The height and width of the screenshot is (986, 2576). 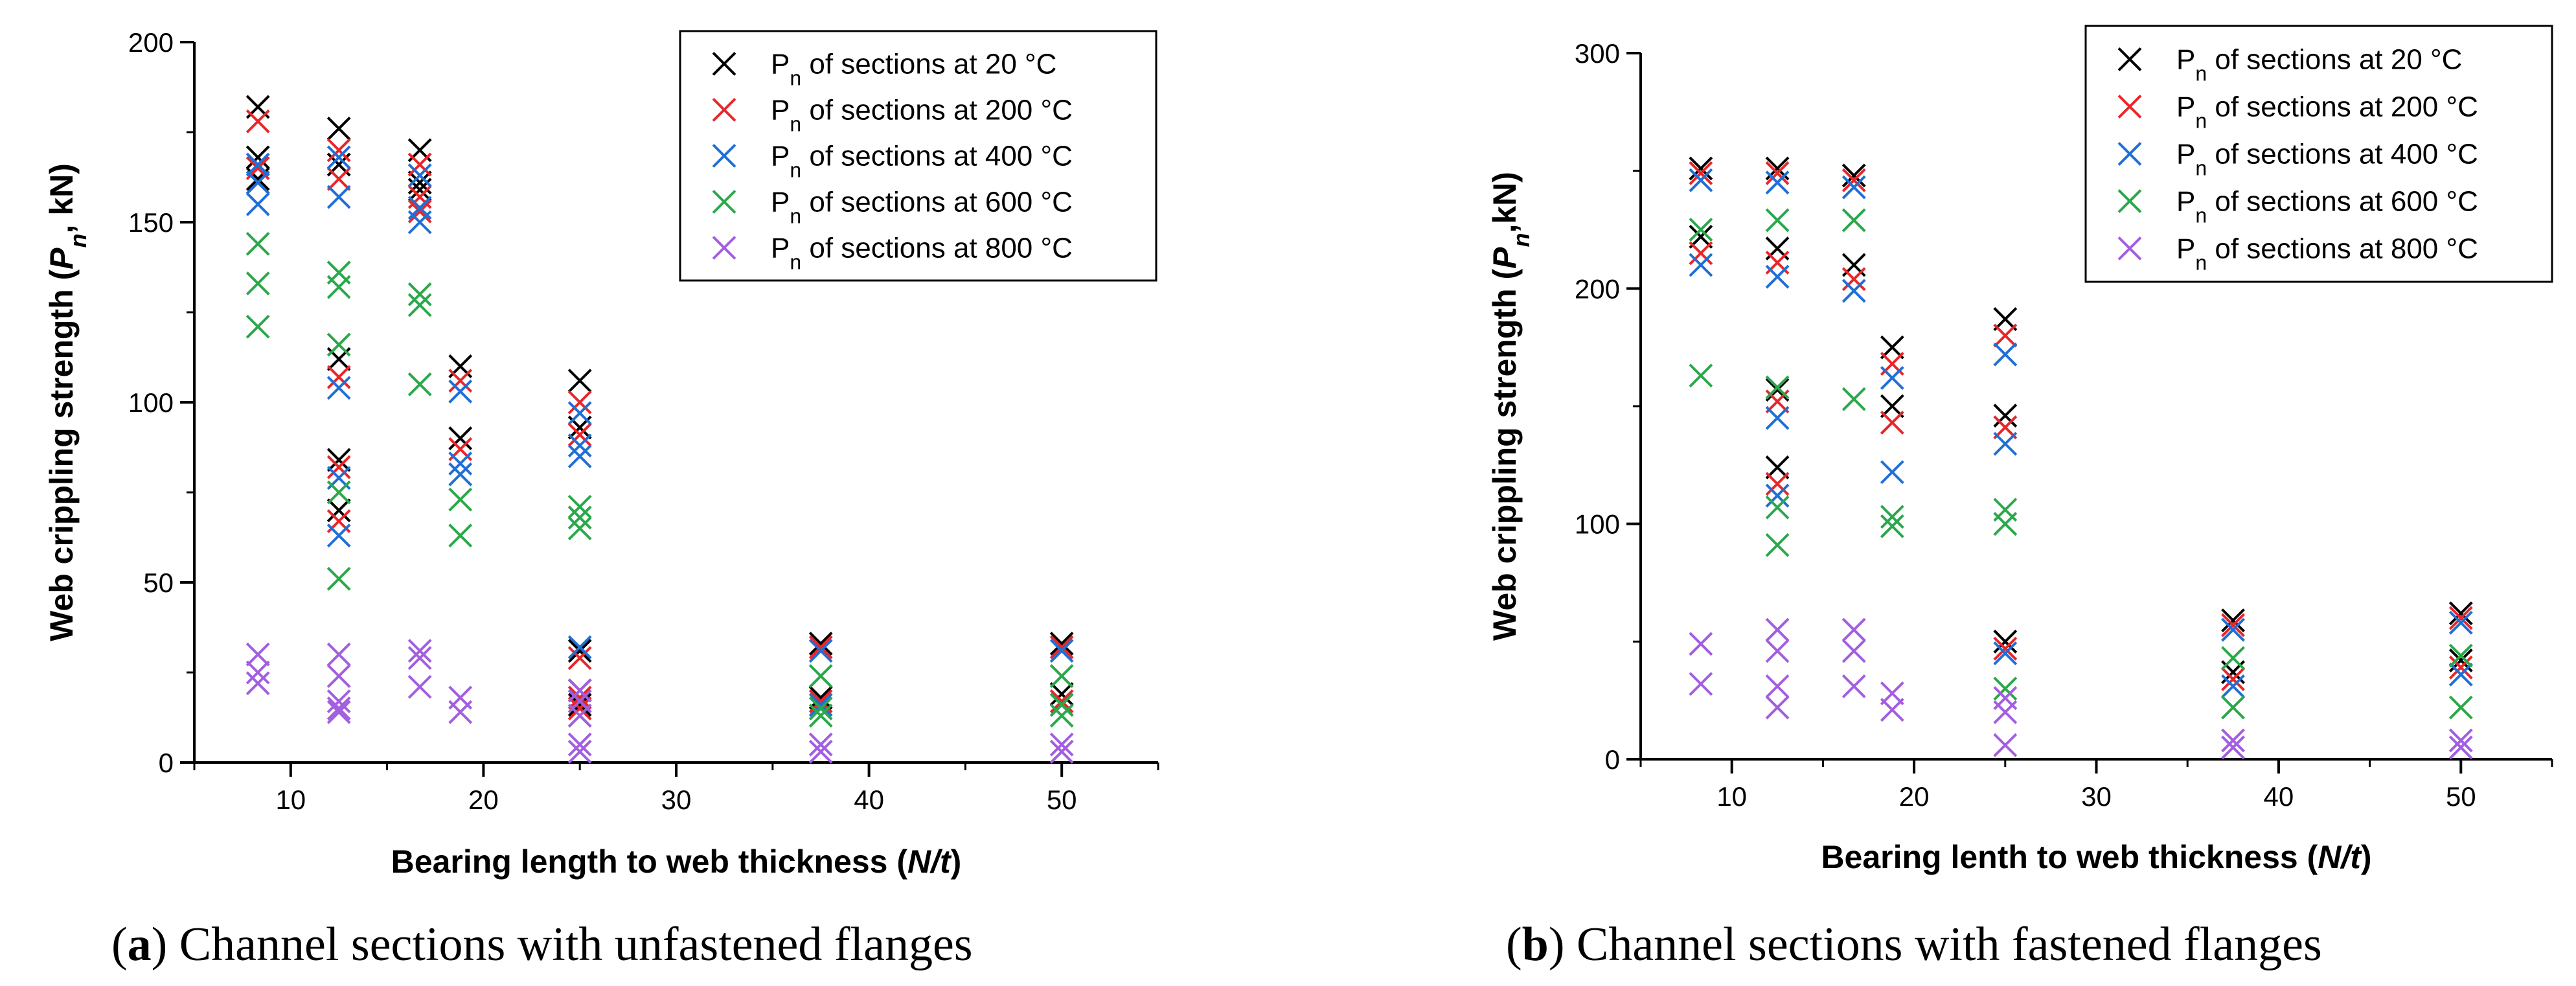 I want to click on legend-label: Pn of sections at 20 °C, so click(x=913, y=69).